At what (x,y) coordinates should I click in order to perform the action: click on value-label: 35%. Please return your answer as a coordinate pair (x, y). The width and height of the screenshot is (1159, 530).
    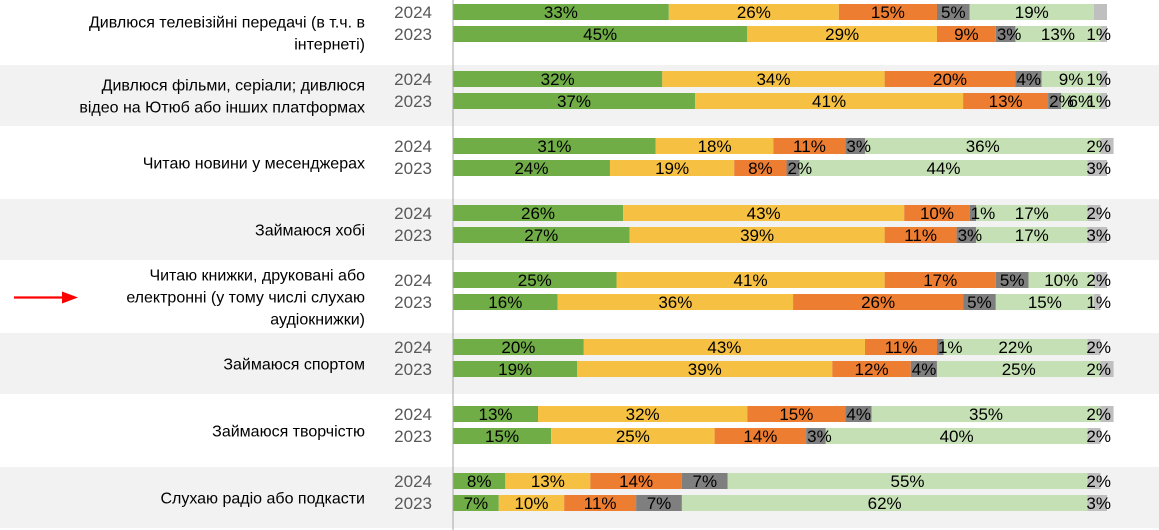
    Looking at the image, I should click on (986, 414).